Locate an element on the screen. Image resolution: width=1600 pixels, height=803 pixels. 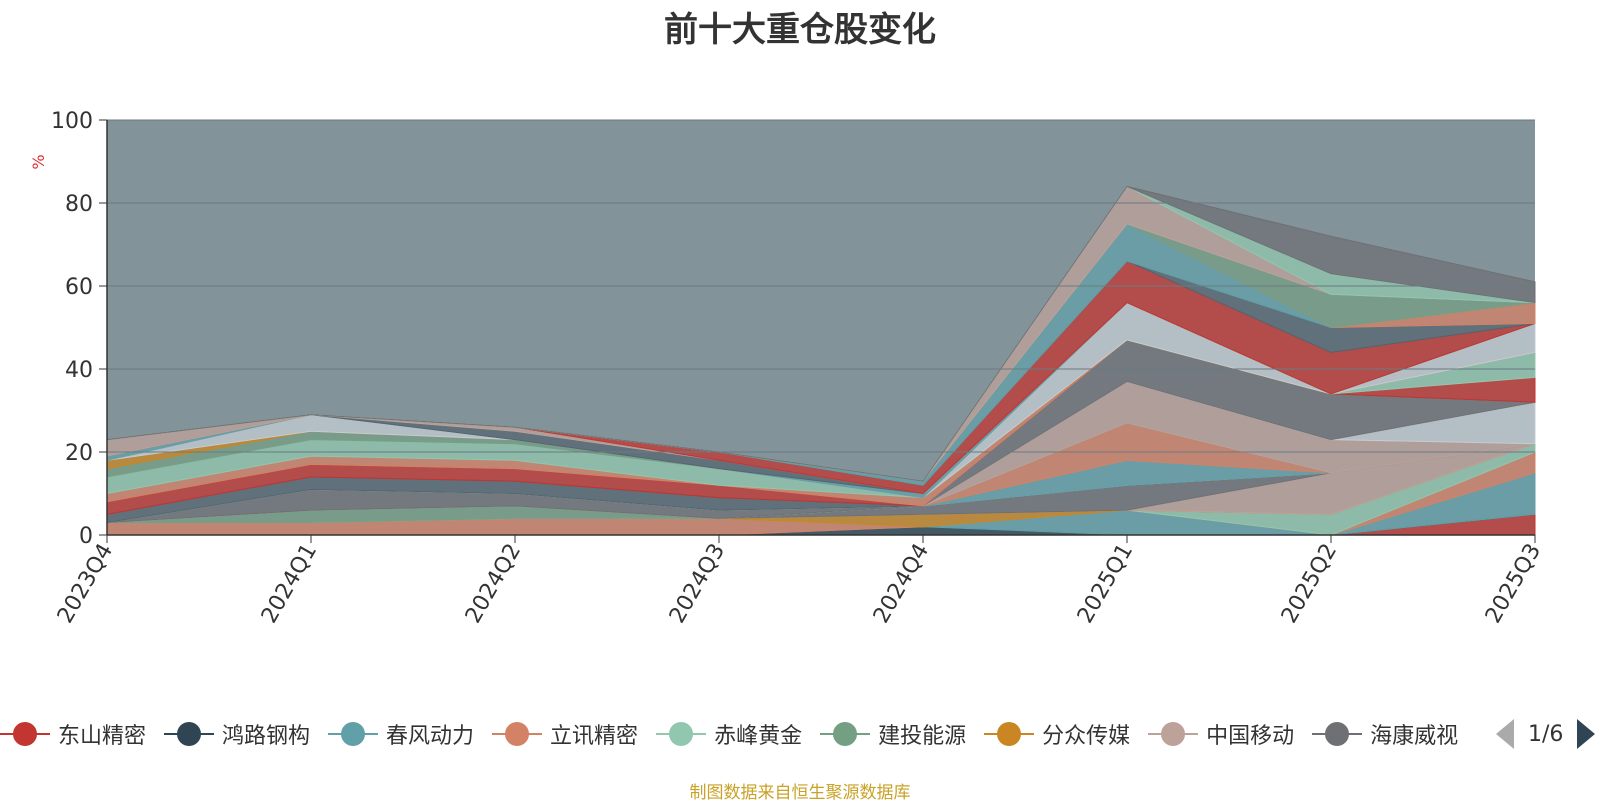
legend: 东山精密 鸿路钢构 春风动力 立讯精密 赤峰黄金 建投能源 分众传媒 中国移动 海康威视 is located at coordinates (742, 736).